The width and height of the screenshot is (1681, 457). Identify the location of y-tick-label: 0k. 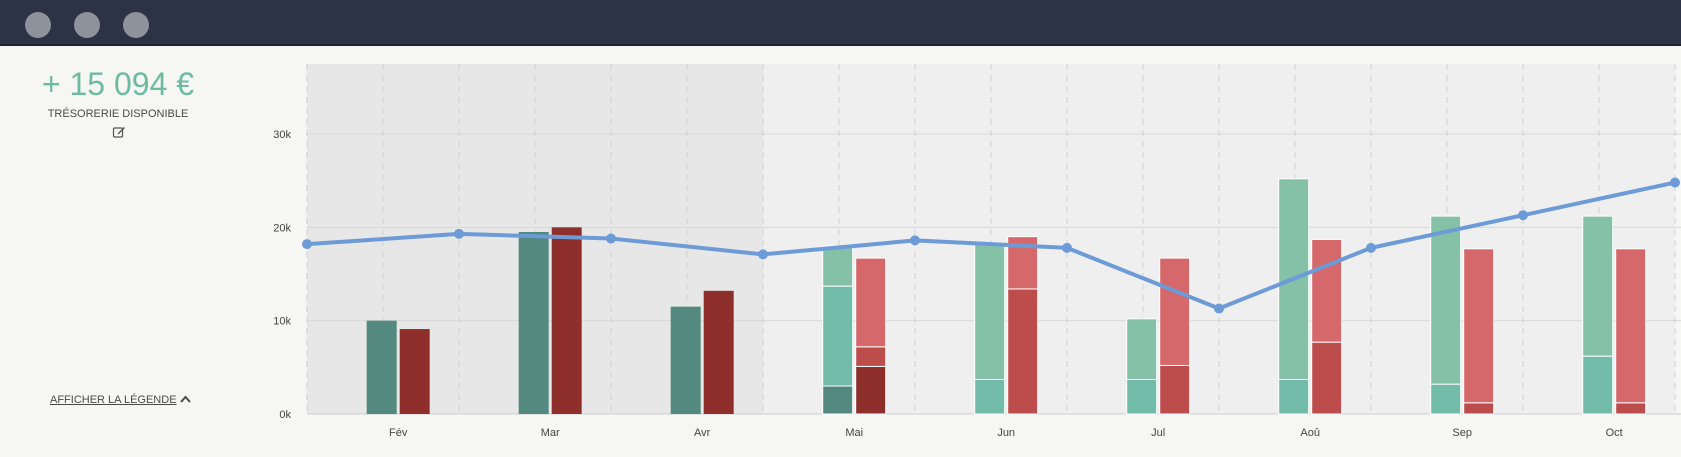
(285, 415).